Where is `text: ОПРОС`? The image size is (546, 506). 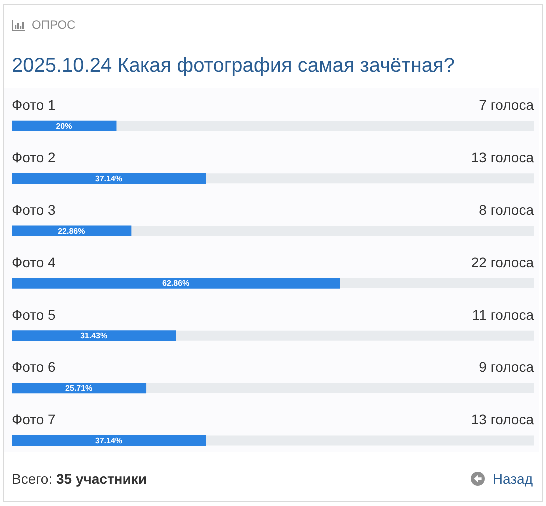
text: ОПРОС is located at coordinates (54, 25).